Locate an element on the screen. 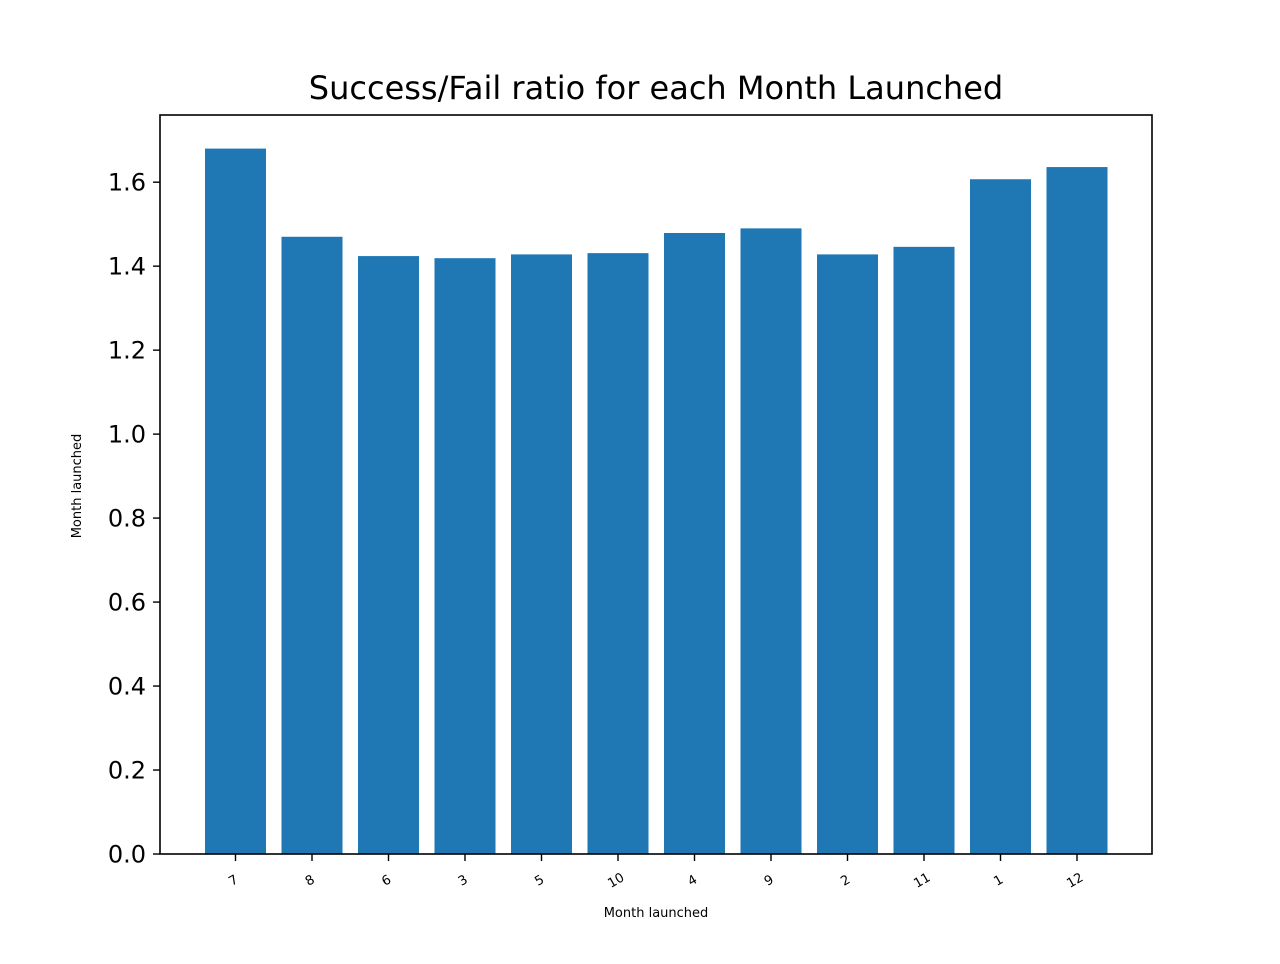 Image resolution: width=1280 pixels, height=964 pixels. y-tick-label: 0.4 is located at coordinates (127, 687).